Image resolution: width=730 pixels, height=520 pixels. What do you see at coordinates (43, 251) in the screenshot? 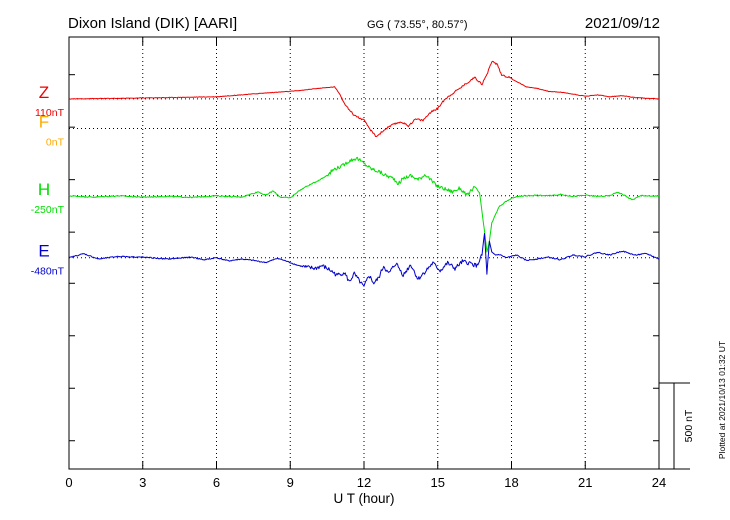
I see `channel-label-e: E` at bounding box center [43, 251].